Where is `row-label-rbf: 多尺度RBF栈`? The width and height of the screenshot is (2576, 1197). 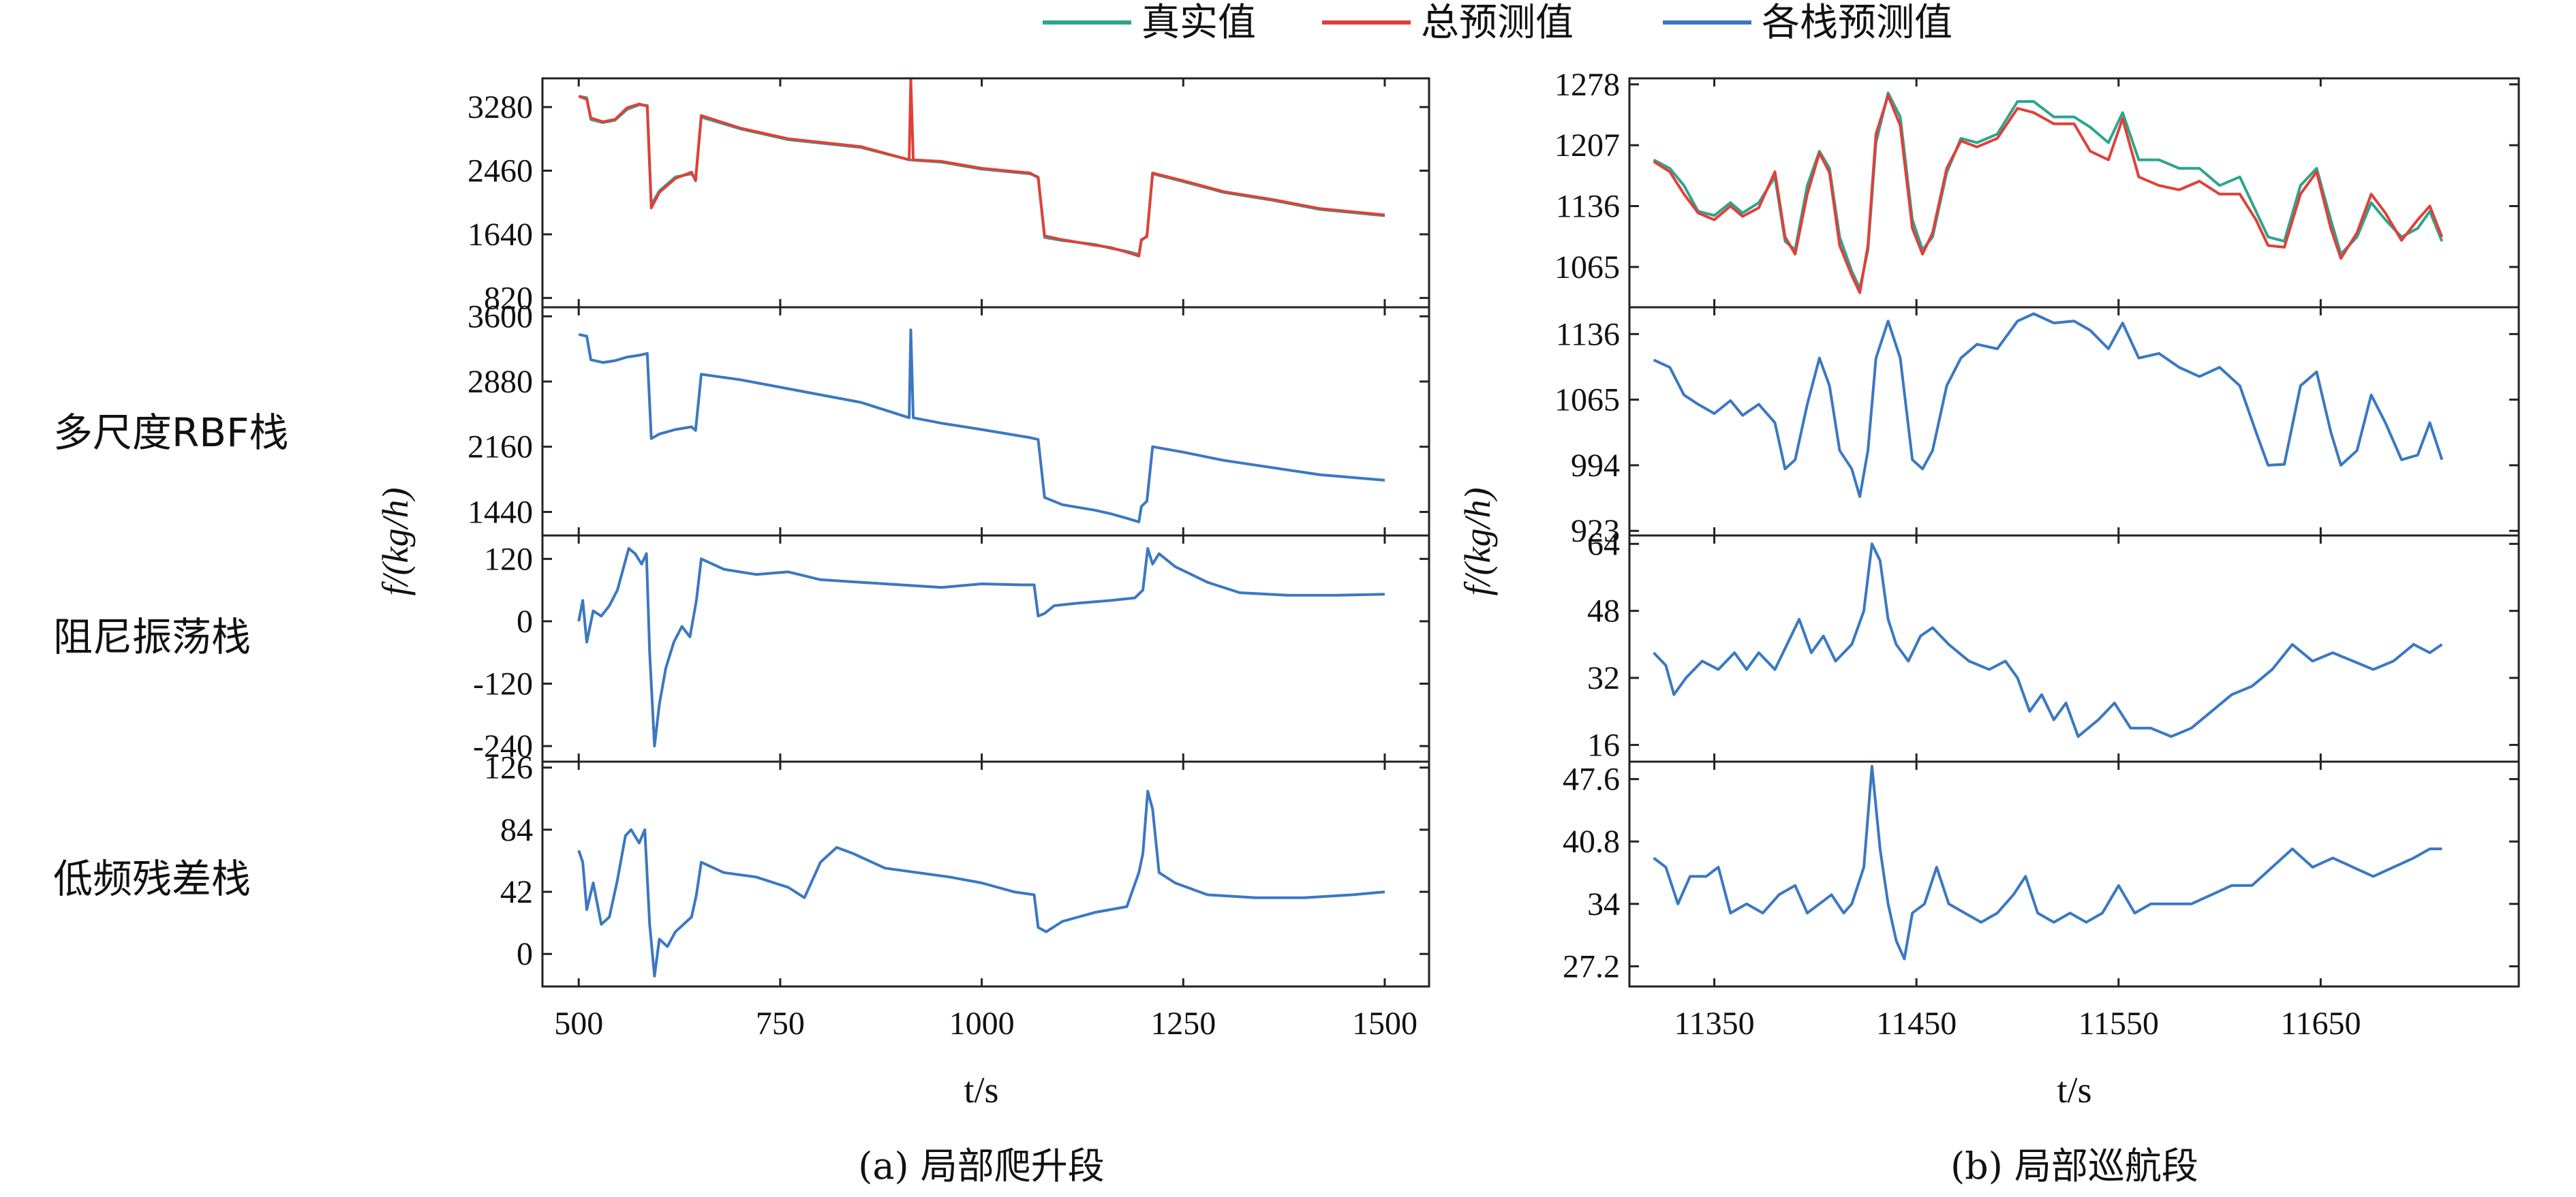 row-label-rbf: 多尺度RBF栈 is located at coordinates (170, 432).